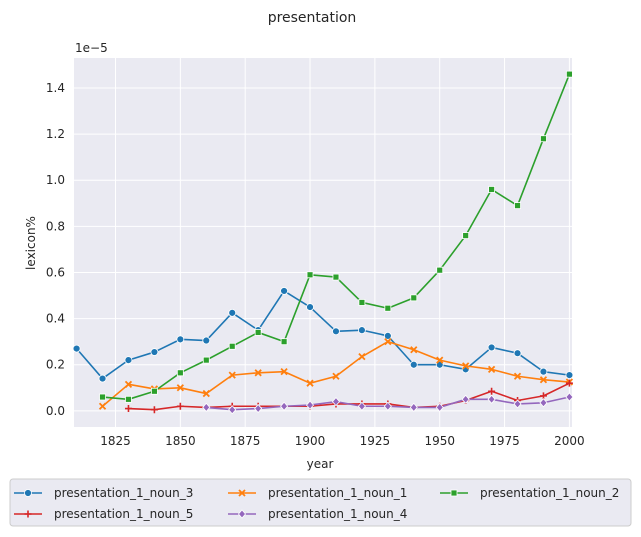  Describe the element at coordinates (504, 441) in the screenshot. I see `x-tick-label: 1975` at that location.